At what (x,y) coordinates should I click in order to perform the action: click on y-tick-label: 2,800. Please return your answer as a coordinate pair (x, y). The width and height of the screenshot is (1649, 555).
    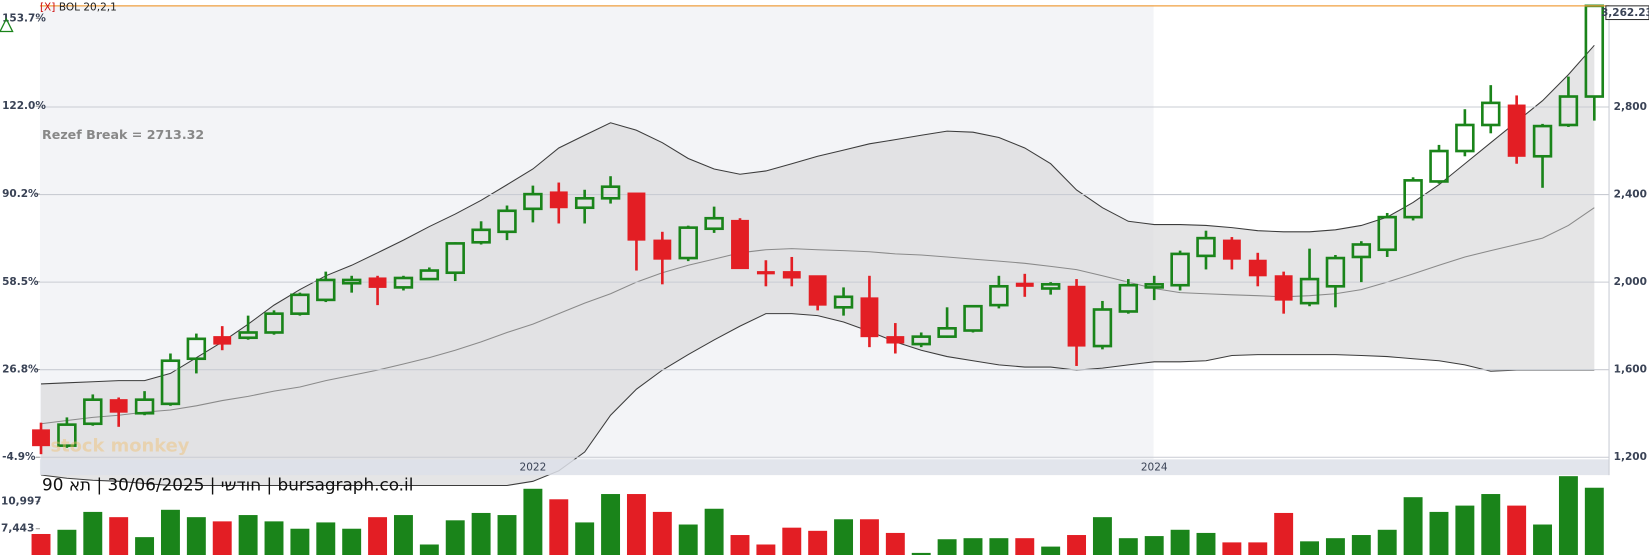
    Looking at the image, I should click on (1630, 107).